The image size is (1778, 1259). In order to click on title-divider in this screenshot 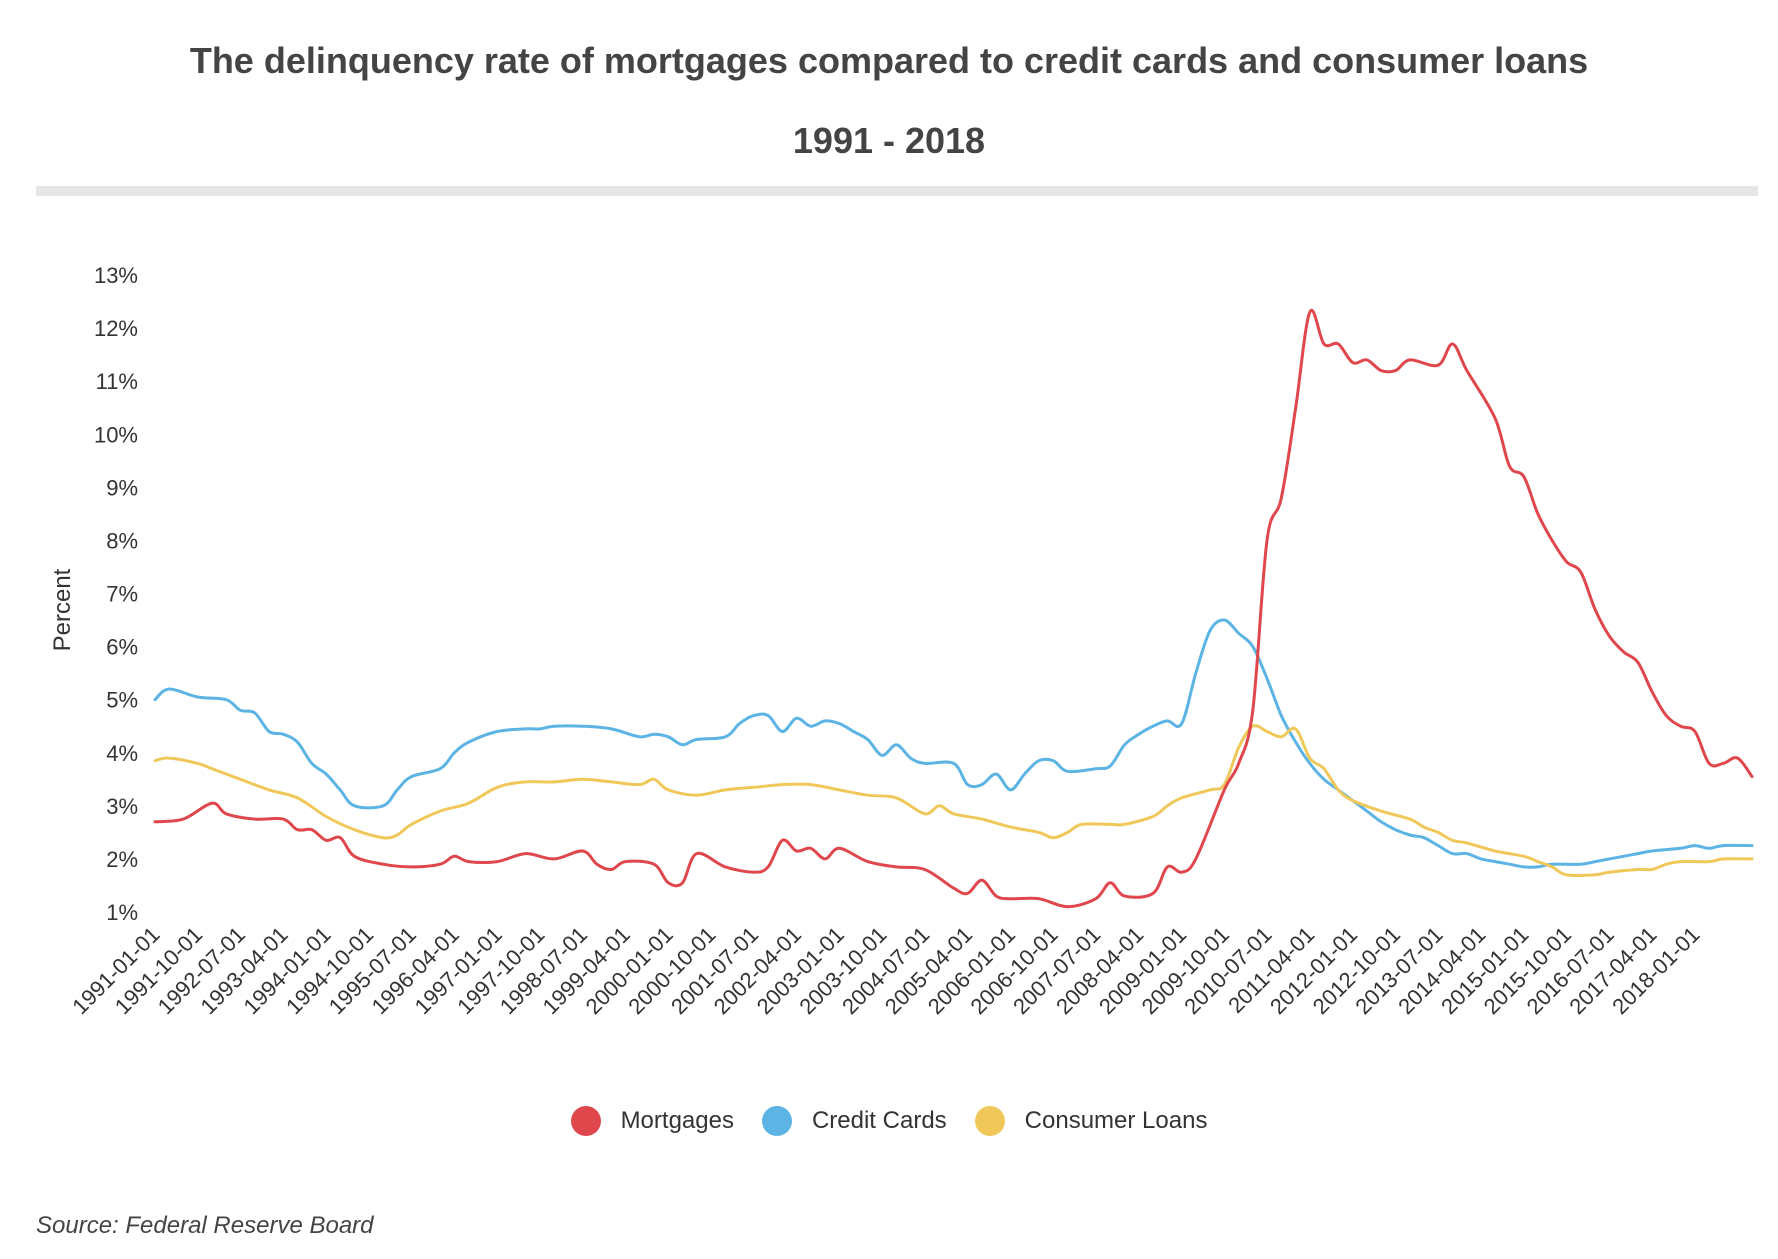, I will do `click(897, 191)`.